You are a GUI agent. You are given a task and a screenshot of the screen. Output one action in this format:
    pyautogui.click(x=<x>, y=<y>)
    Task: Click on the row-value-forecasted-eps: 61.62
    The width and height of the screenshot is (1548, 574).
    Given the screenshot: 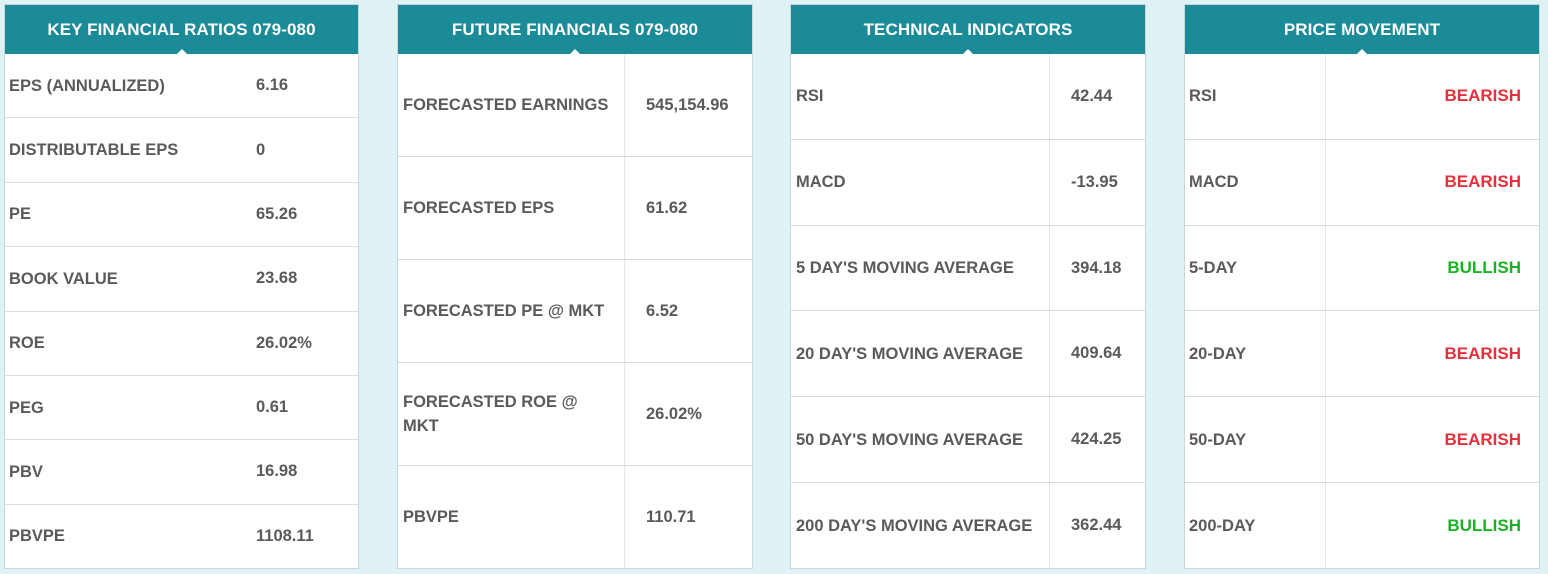 What is the action you would take?
    pyautogui.click(x=667, y=207)
    